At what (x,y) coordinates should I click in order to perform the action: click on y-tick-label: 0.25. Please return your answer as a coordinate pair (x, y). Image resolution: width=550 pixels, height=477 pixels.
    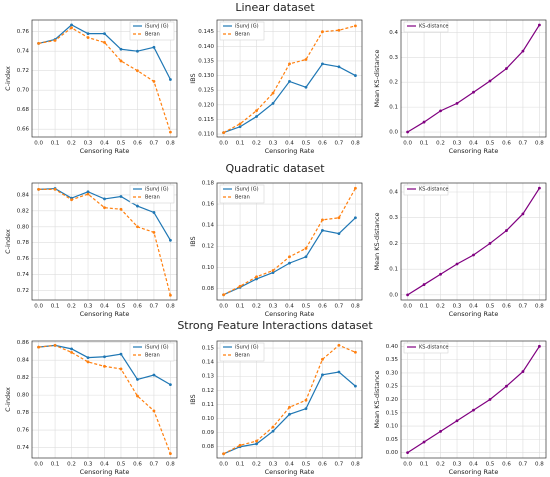
    Looking at the image, I should click on (392, 387).